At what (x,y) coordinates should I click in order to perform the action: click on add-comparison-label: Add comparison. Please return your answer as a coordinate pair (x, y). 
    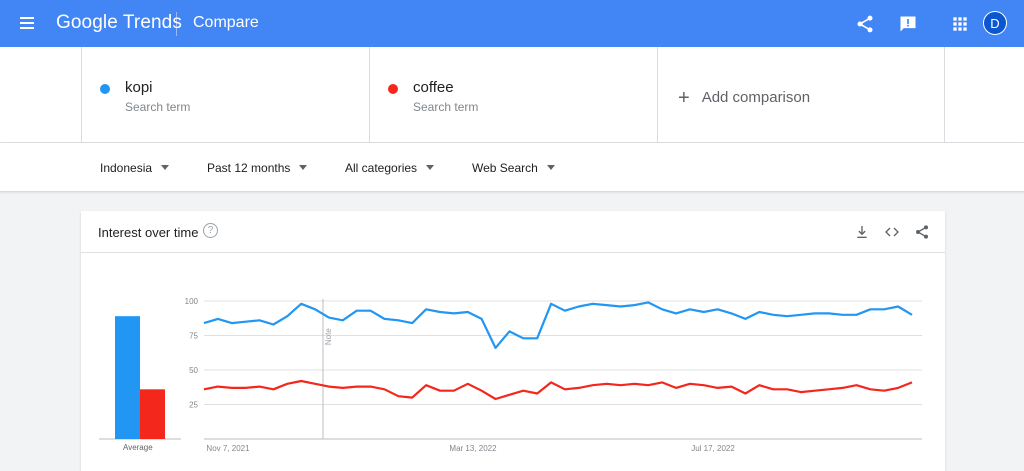
    Looking at the image, I should click on (756, 97).